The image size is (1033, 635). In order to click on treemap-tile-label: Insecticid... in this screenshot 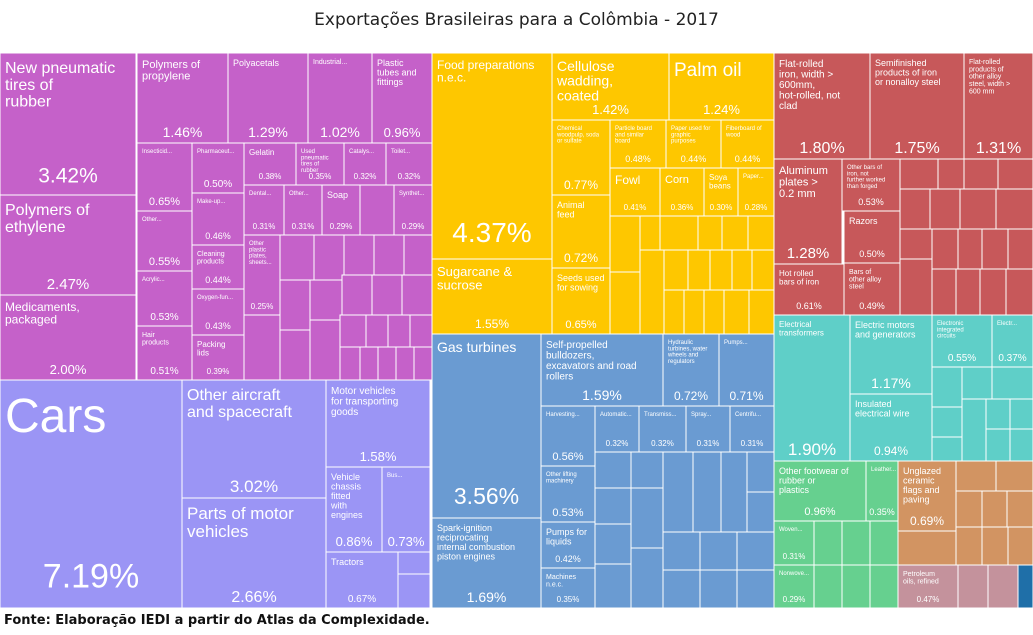, I will do `click(157, 152)`.